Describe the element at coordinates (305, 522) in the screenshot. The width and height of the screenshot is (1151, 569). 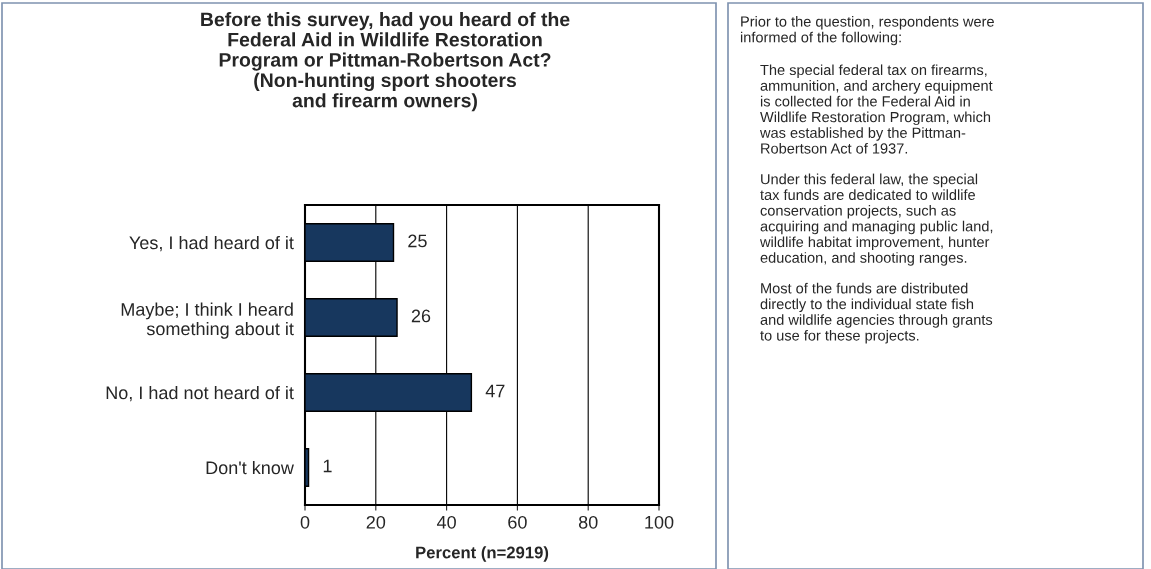
I see `x-tick-label: 0` at that location.